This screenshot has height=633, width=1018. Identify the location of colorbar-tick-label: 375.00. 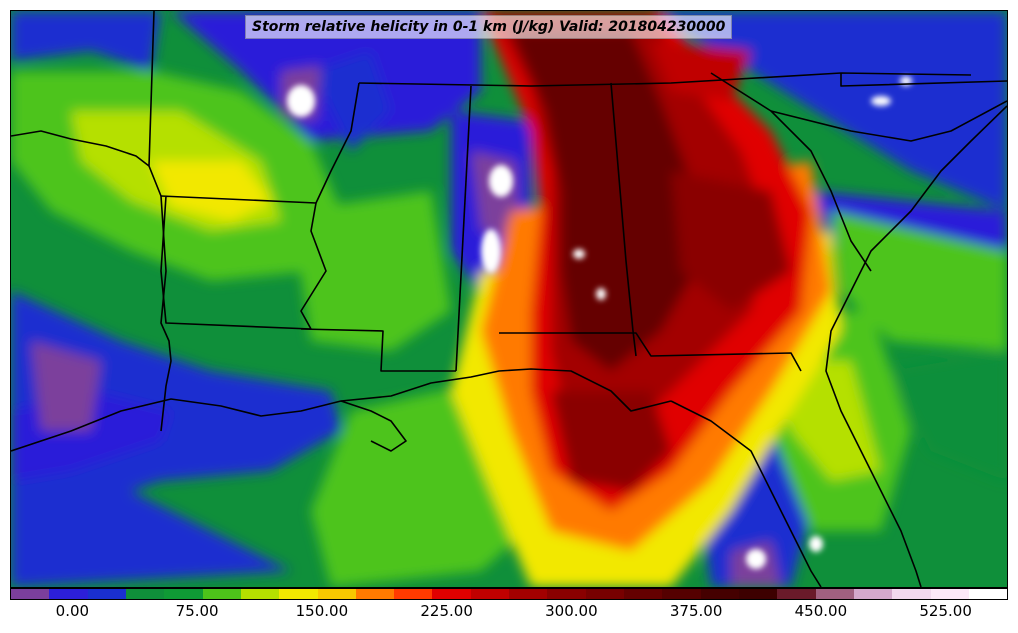
(696, 611).